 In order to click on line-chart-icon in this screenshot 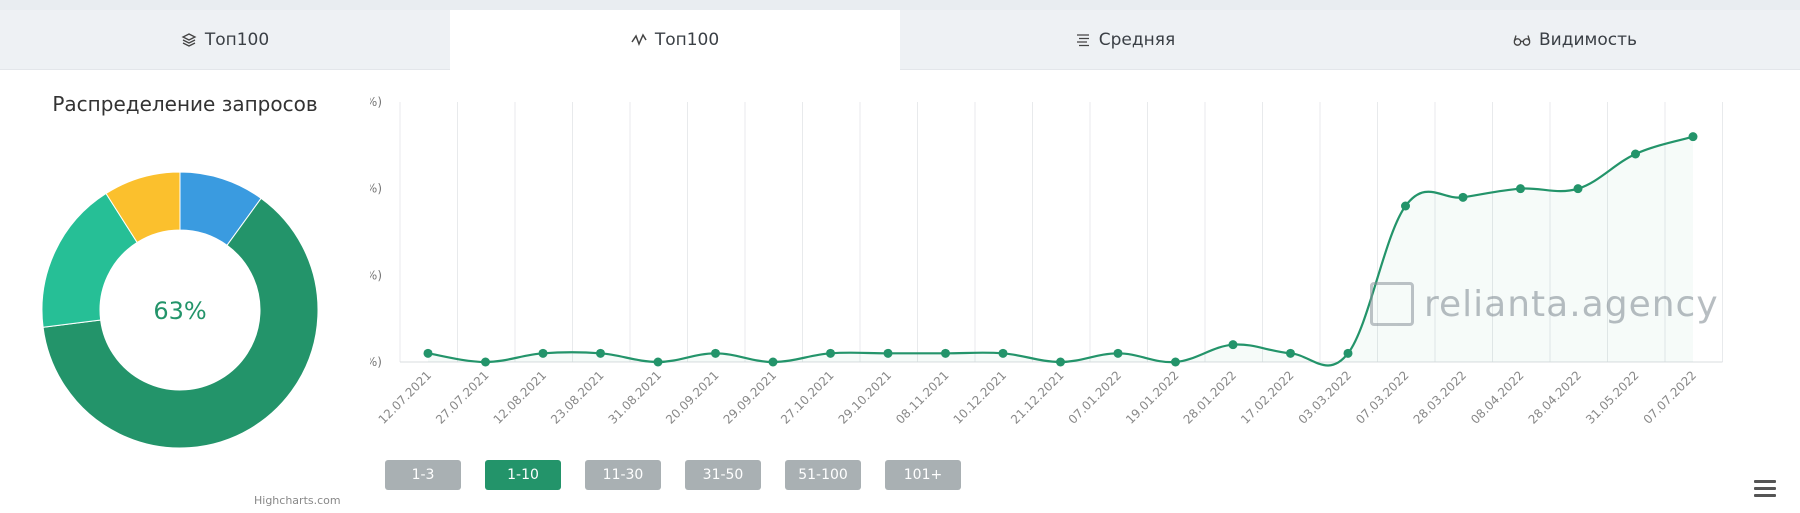, I will do `click(639, 39)`.